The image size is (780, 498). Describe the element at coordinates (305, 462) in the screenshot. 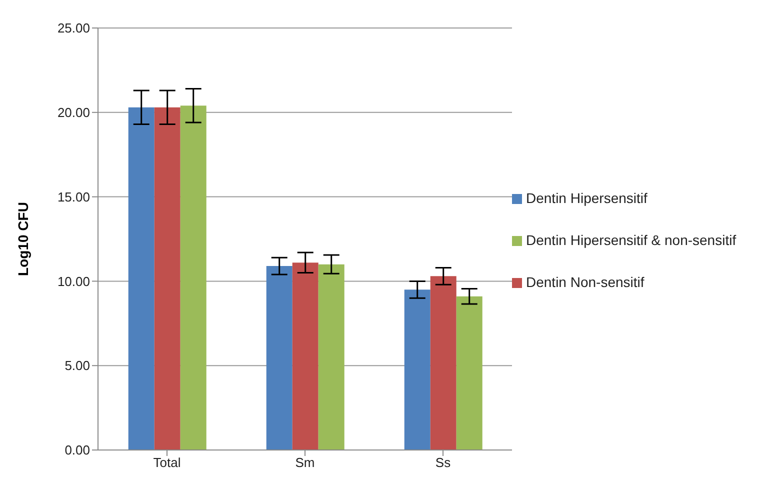

I see `x-tick-label: Sm` at that location.